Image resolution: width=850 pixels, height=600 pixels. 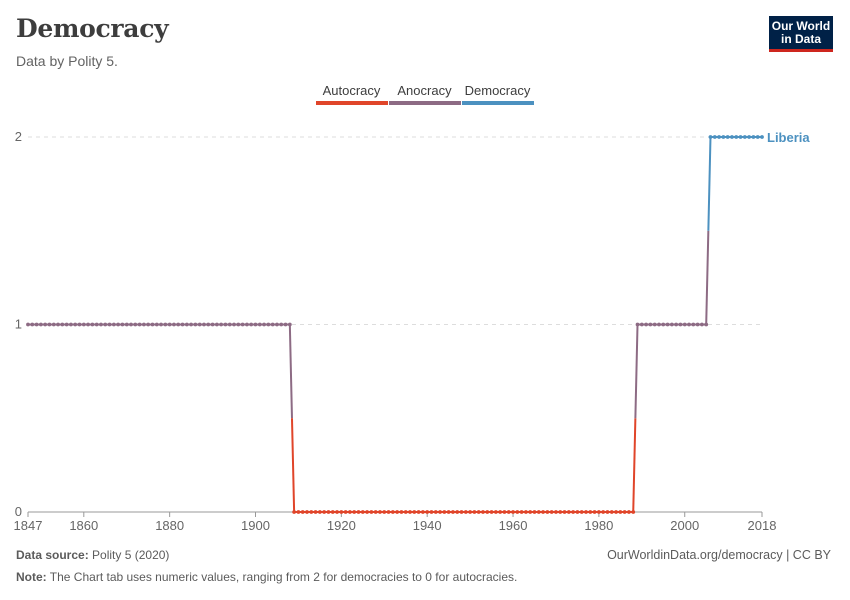 I want to click on x-tick-label: 1860, so click(x=83, y=525).